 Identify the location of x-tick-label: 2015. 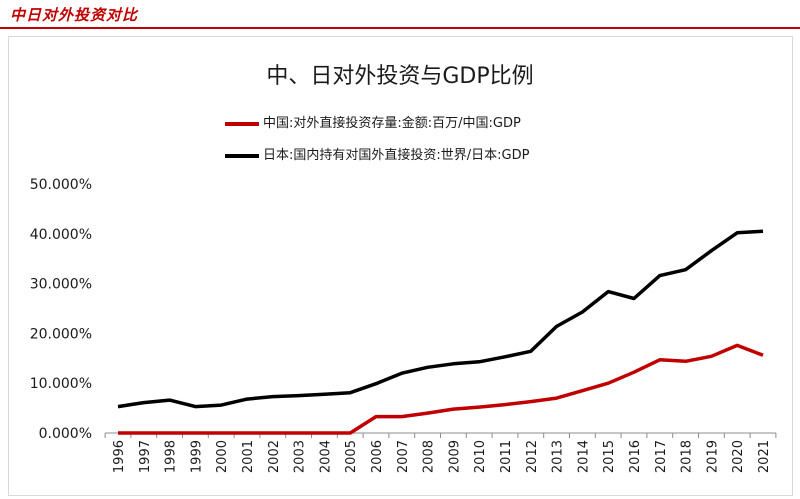
(609, 456).